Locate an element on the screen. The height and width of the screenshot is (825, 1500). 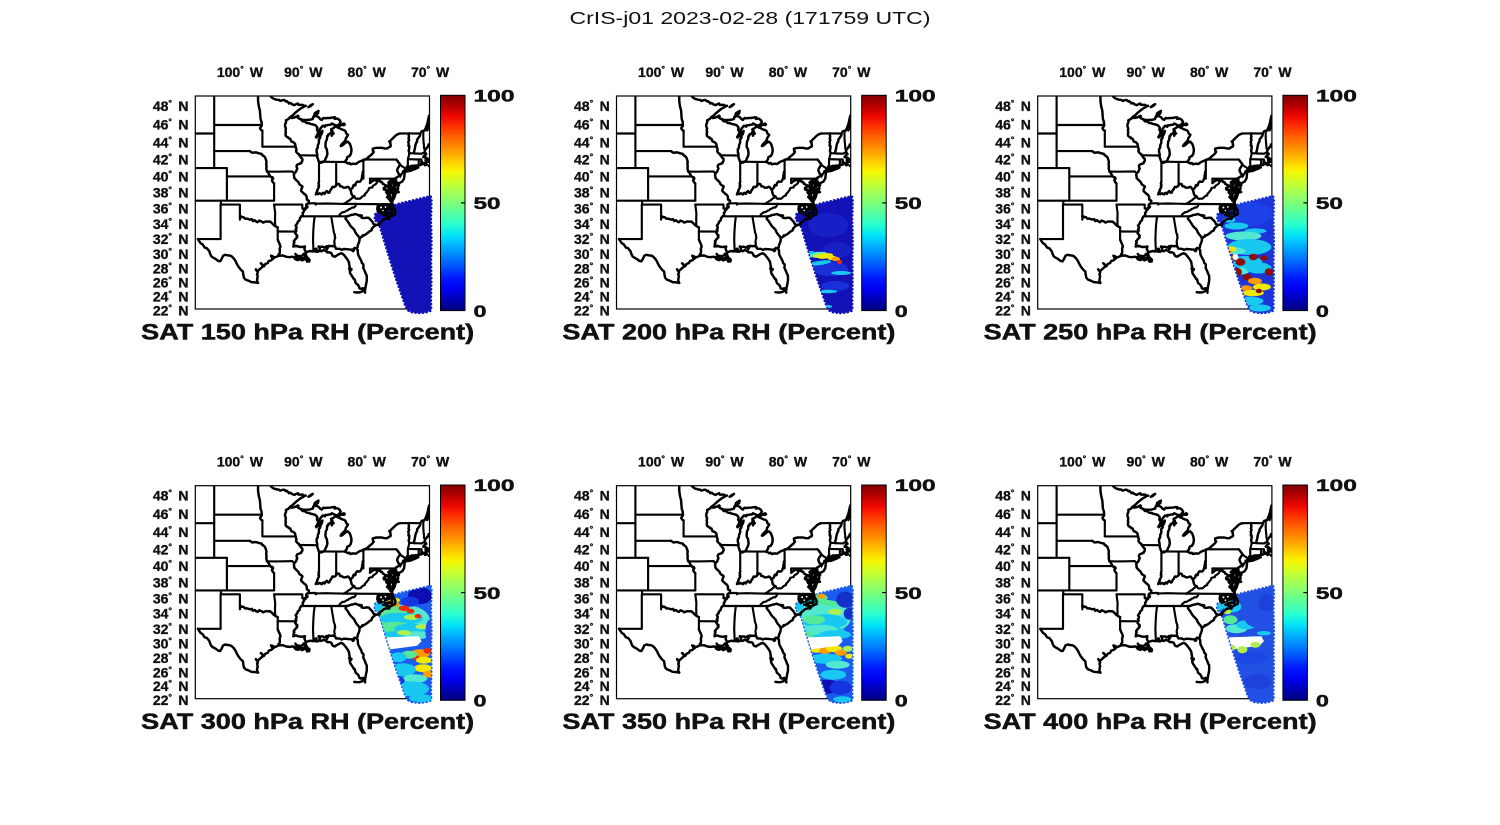
svg-text:CrIS-j01 2023-02-28 (171759 UT: CrIS-j01 2023-02-28 (171759 UTC) is located at coordinates (750, 18).